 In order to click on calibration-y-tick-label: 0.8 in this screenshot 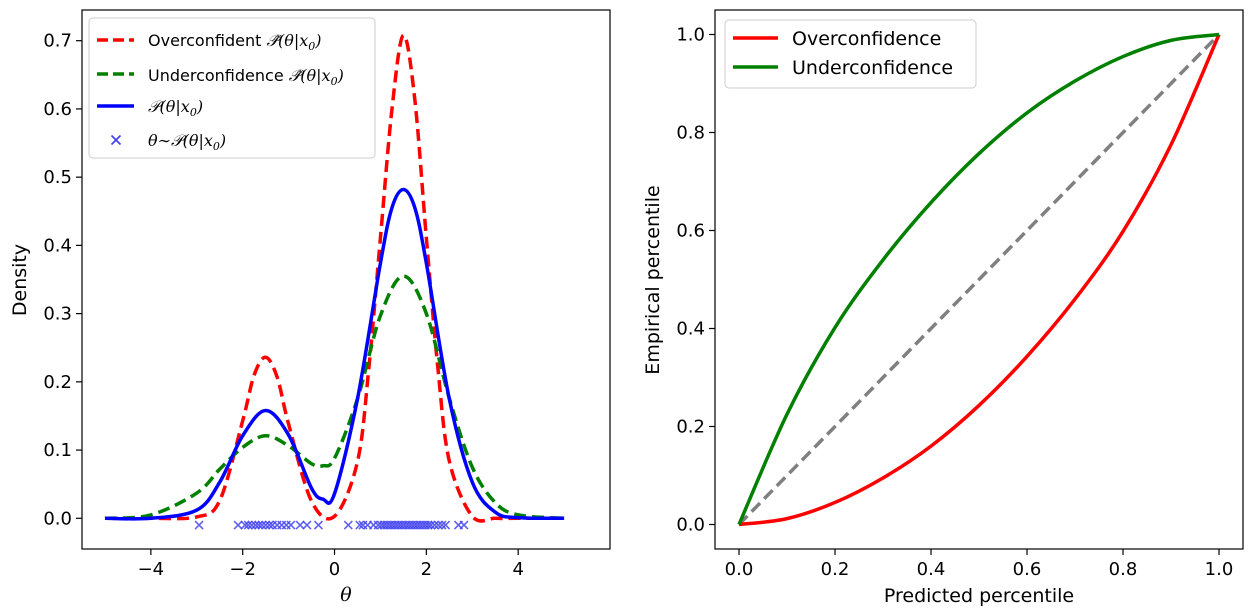, I will do `click(690, 133)`.